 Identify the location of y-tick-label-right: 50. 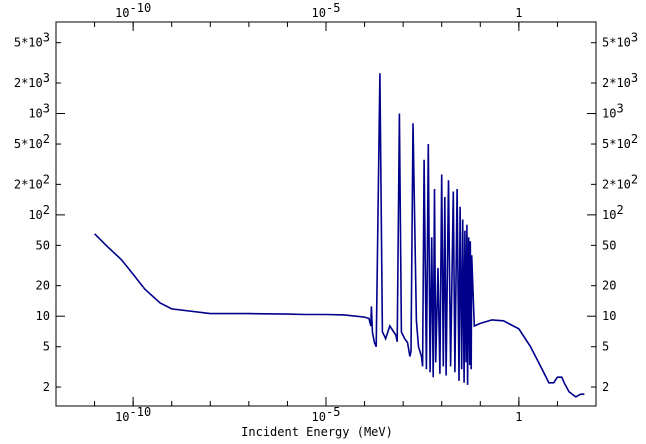
(609, 245).